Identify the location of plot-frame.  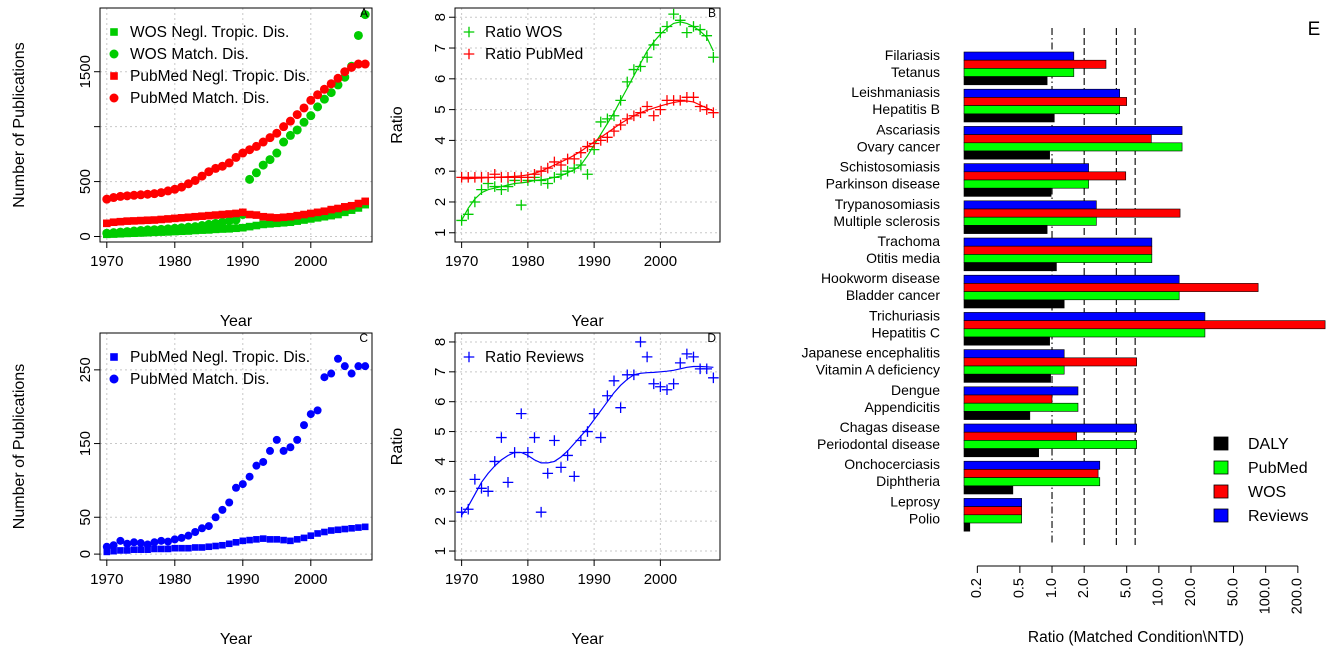
(236, 125).